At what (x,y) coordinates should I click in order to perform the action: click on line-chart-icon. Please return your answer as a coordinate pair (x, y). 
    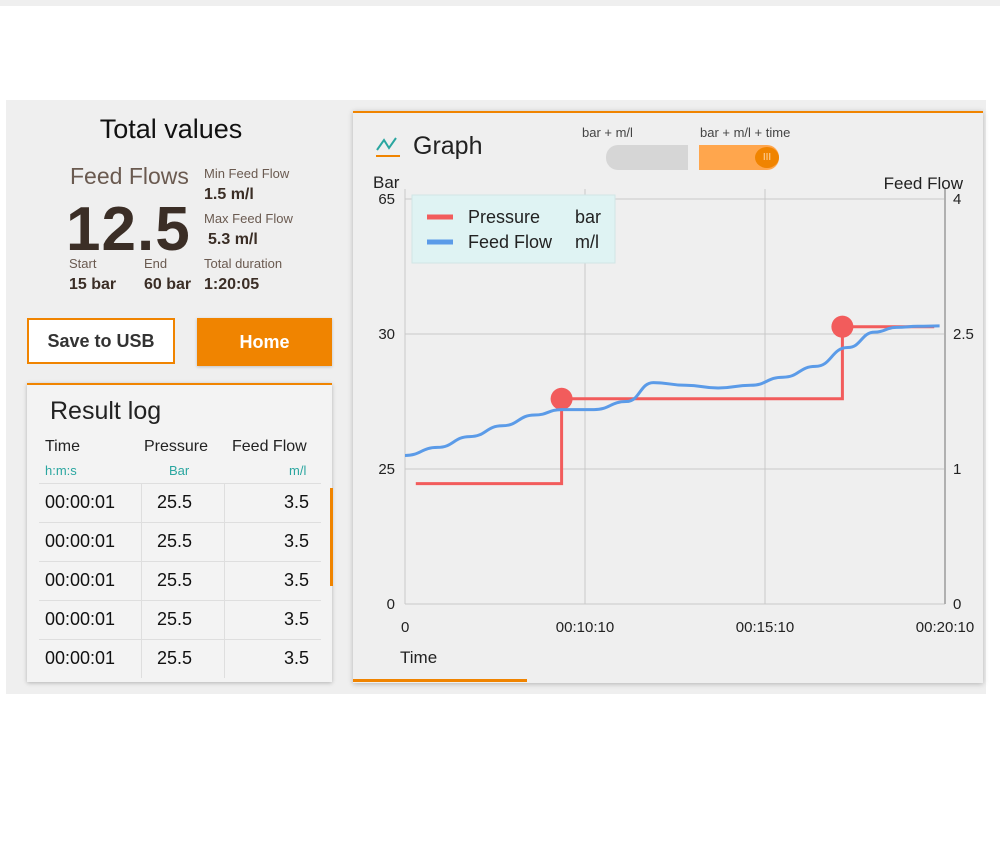
    Looking at the image, I should click on (388, 147).